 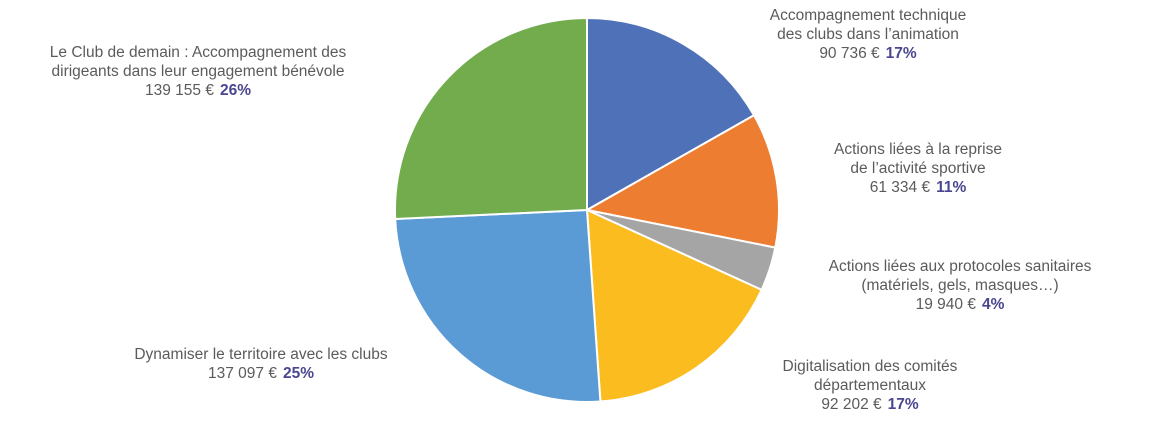 I want to click on label-line: de l’activité sportive, so click(x=918, y=168).